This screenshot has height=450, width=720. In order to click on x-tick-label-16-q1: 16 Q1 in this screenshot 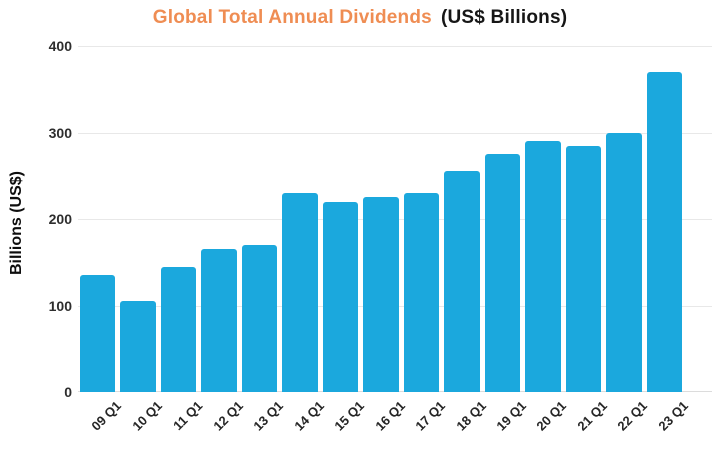, I will do `click(389, 416)`.